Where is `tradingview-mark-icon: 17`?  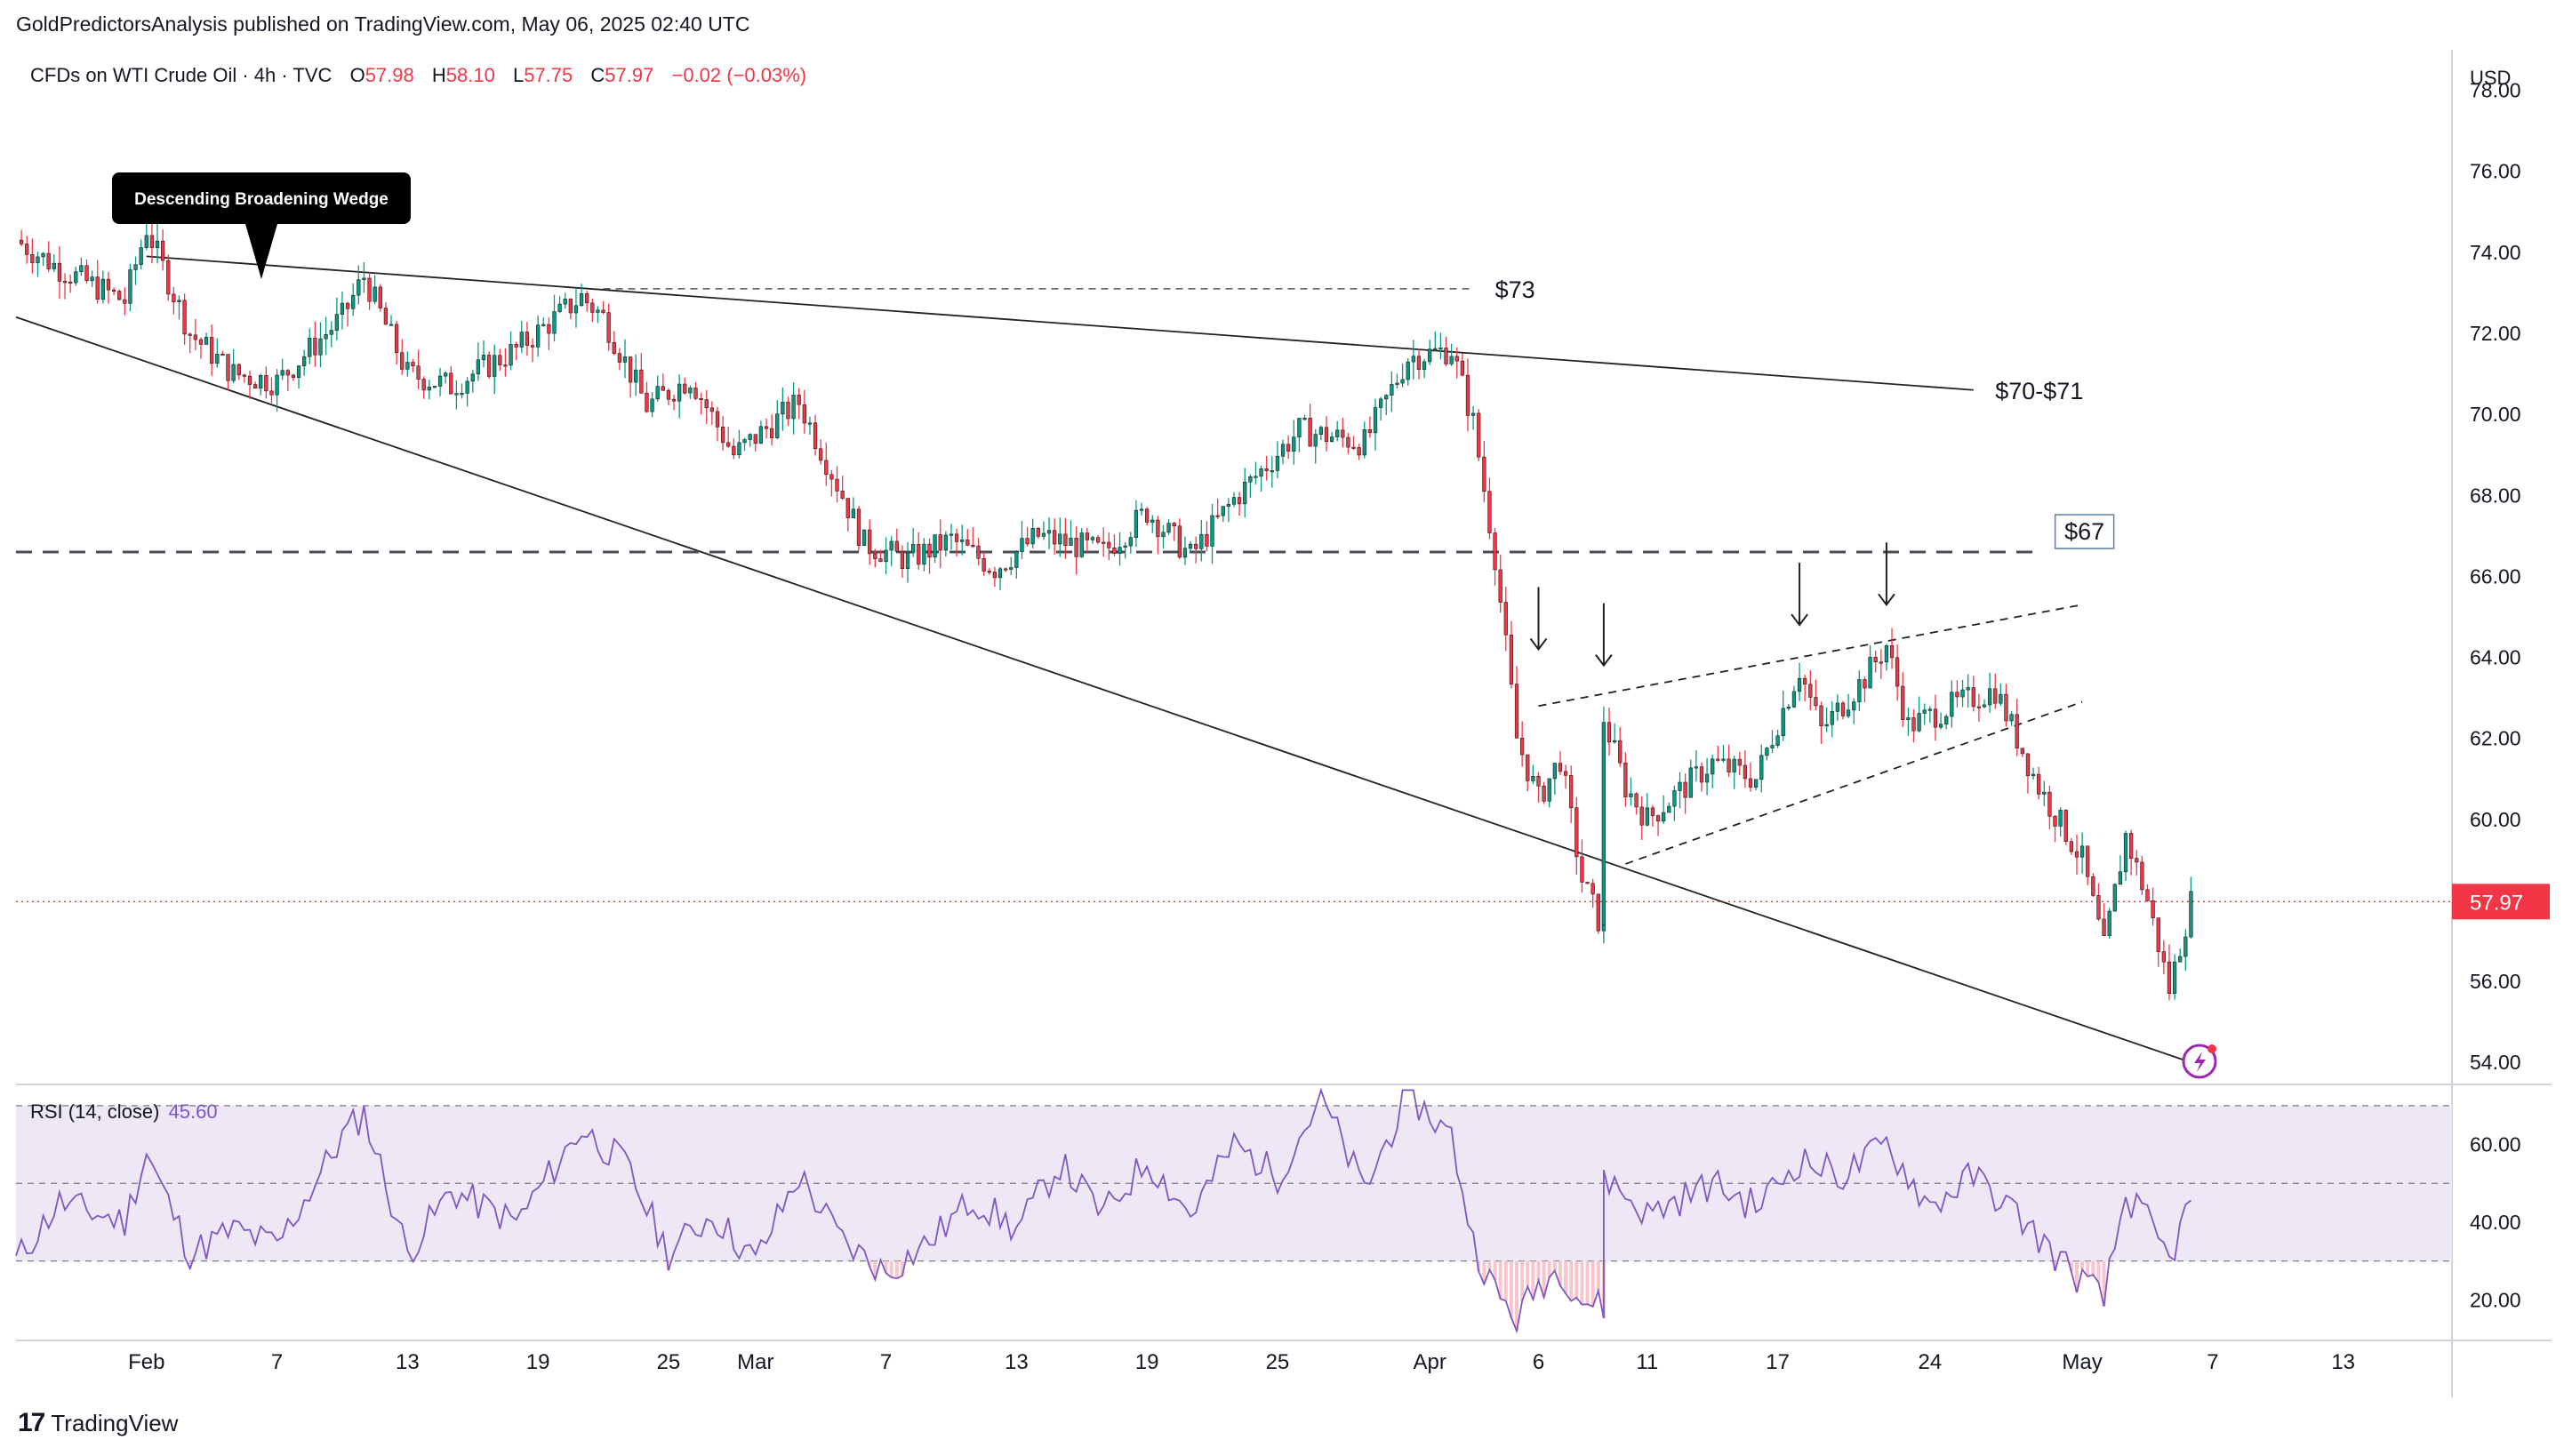 tradingview-mark-icon: 17 is located at coordinates (31, 1422).